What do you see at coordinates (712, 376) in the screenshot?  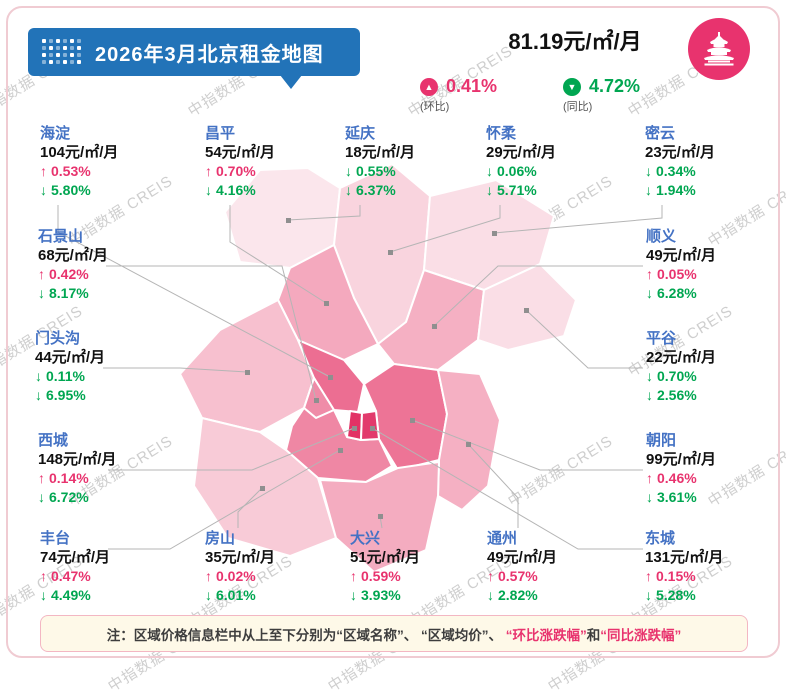 I see `district-mom-change: ↓ 0.70%` at bounding box center [712, 376].